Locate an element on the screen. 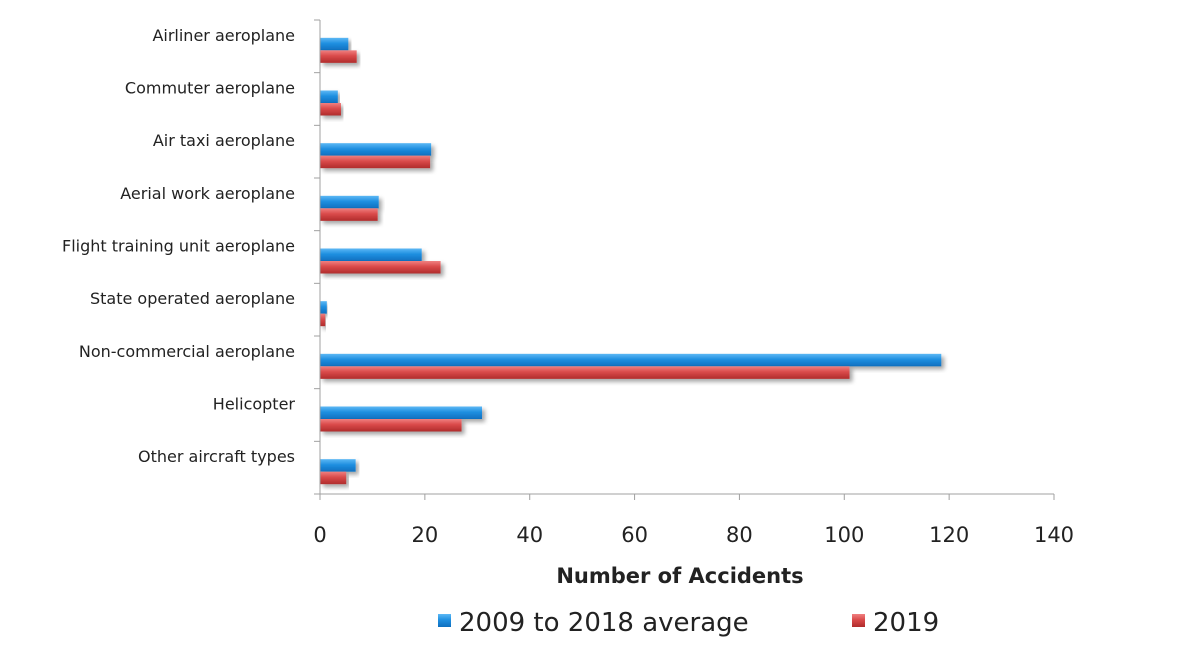 Image resolution: width=1200 pixels, height=655 pixels. x-tick-label: 120 is located at coordinates (949, 535).